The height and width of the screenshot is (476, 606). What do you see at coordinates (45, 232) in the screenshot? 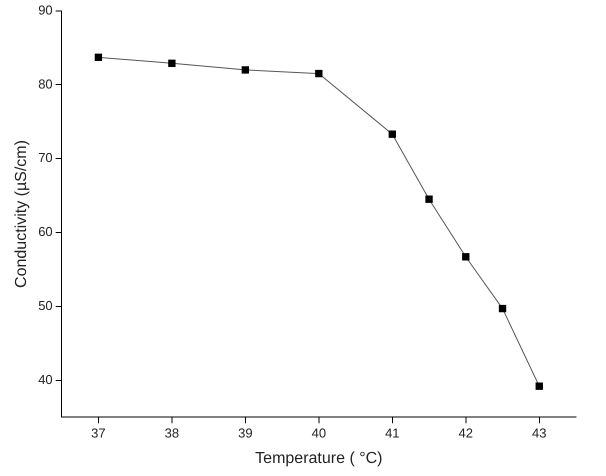
I see `y-tick-label: 60` at bounding box center [45, 232].